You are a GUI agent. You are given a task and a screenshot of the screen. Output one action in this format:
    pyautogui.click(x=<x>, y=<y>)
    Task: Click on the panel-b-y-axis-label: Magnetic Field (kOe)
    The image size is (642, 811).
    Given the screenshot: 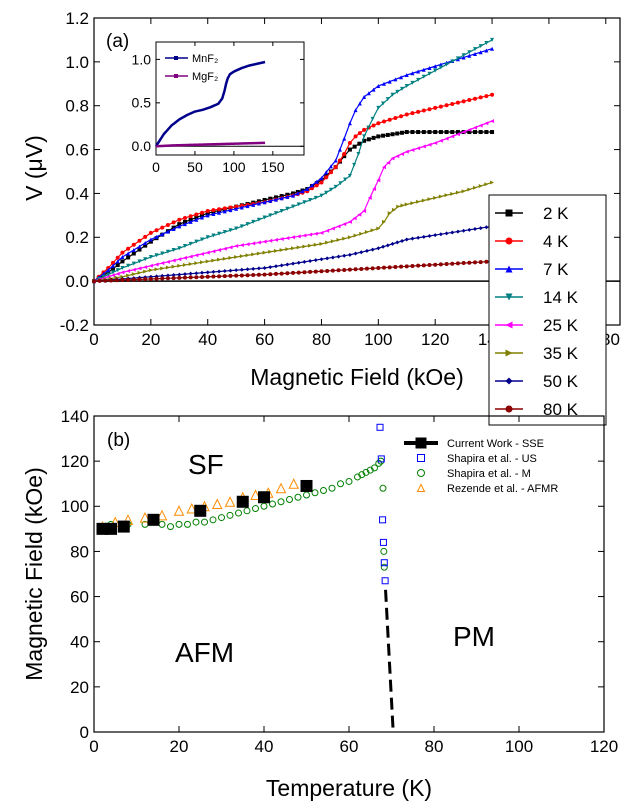 What is the action you would take?
    pyautogui.click(x=34, y=573)
    